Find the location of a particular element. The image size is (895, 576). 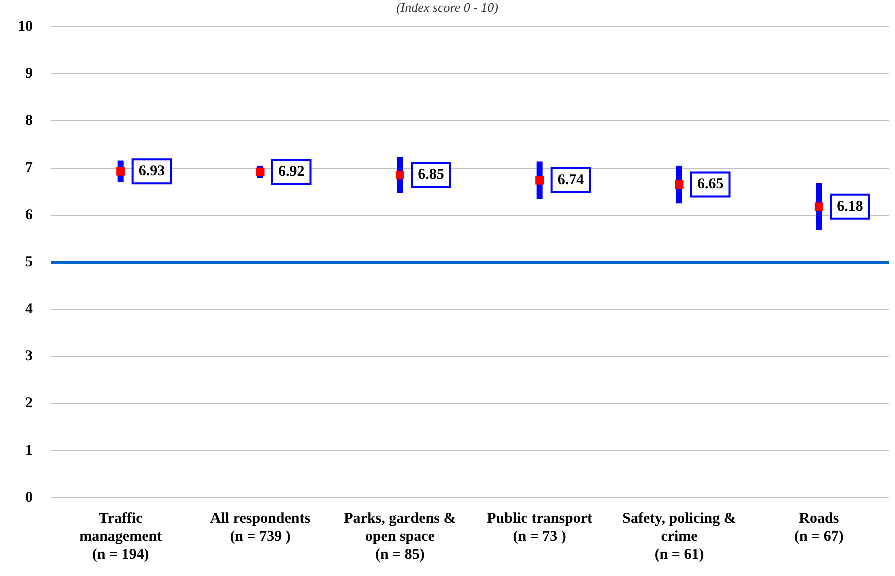

data-label: 6.93 is located at coordinates (152, 171).